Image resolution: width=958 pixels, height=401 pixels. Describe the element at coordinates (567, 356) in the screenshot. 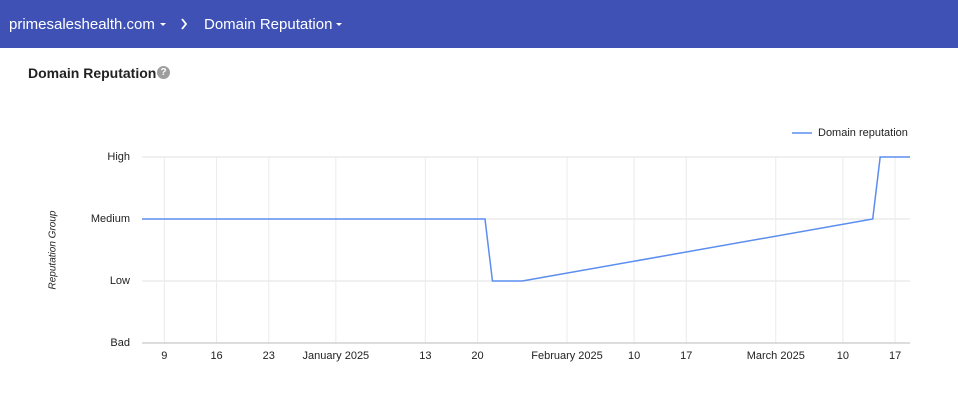

I see `x-tick-label: February 2025` at that location.